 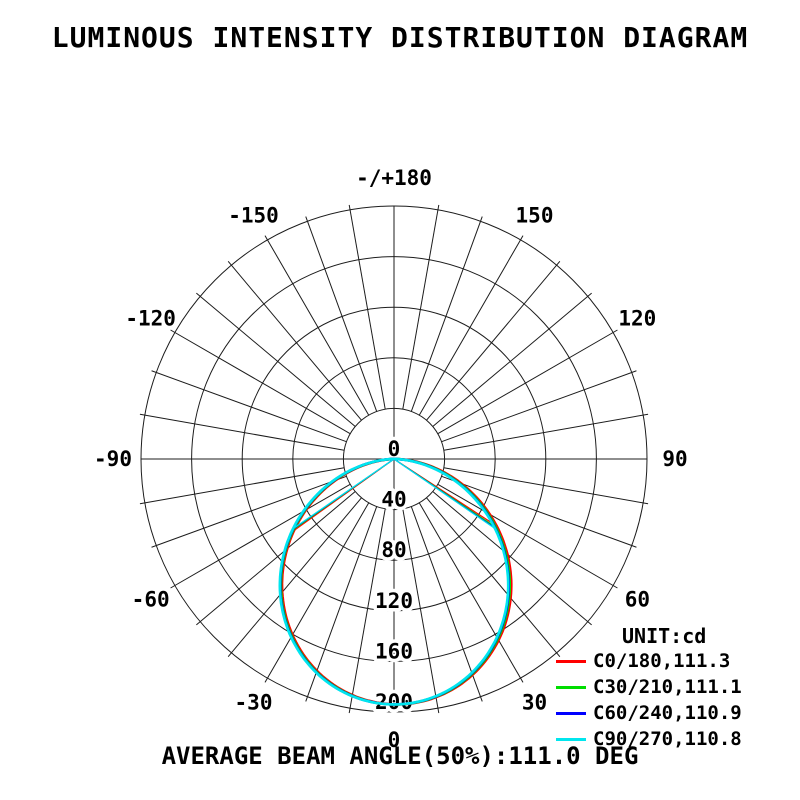 I want to click on radial-tick-label: 120, so click(x=394, y=601).